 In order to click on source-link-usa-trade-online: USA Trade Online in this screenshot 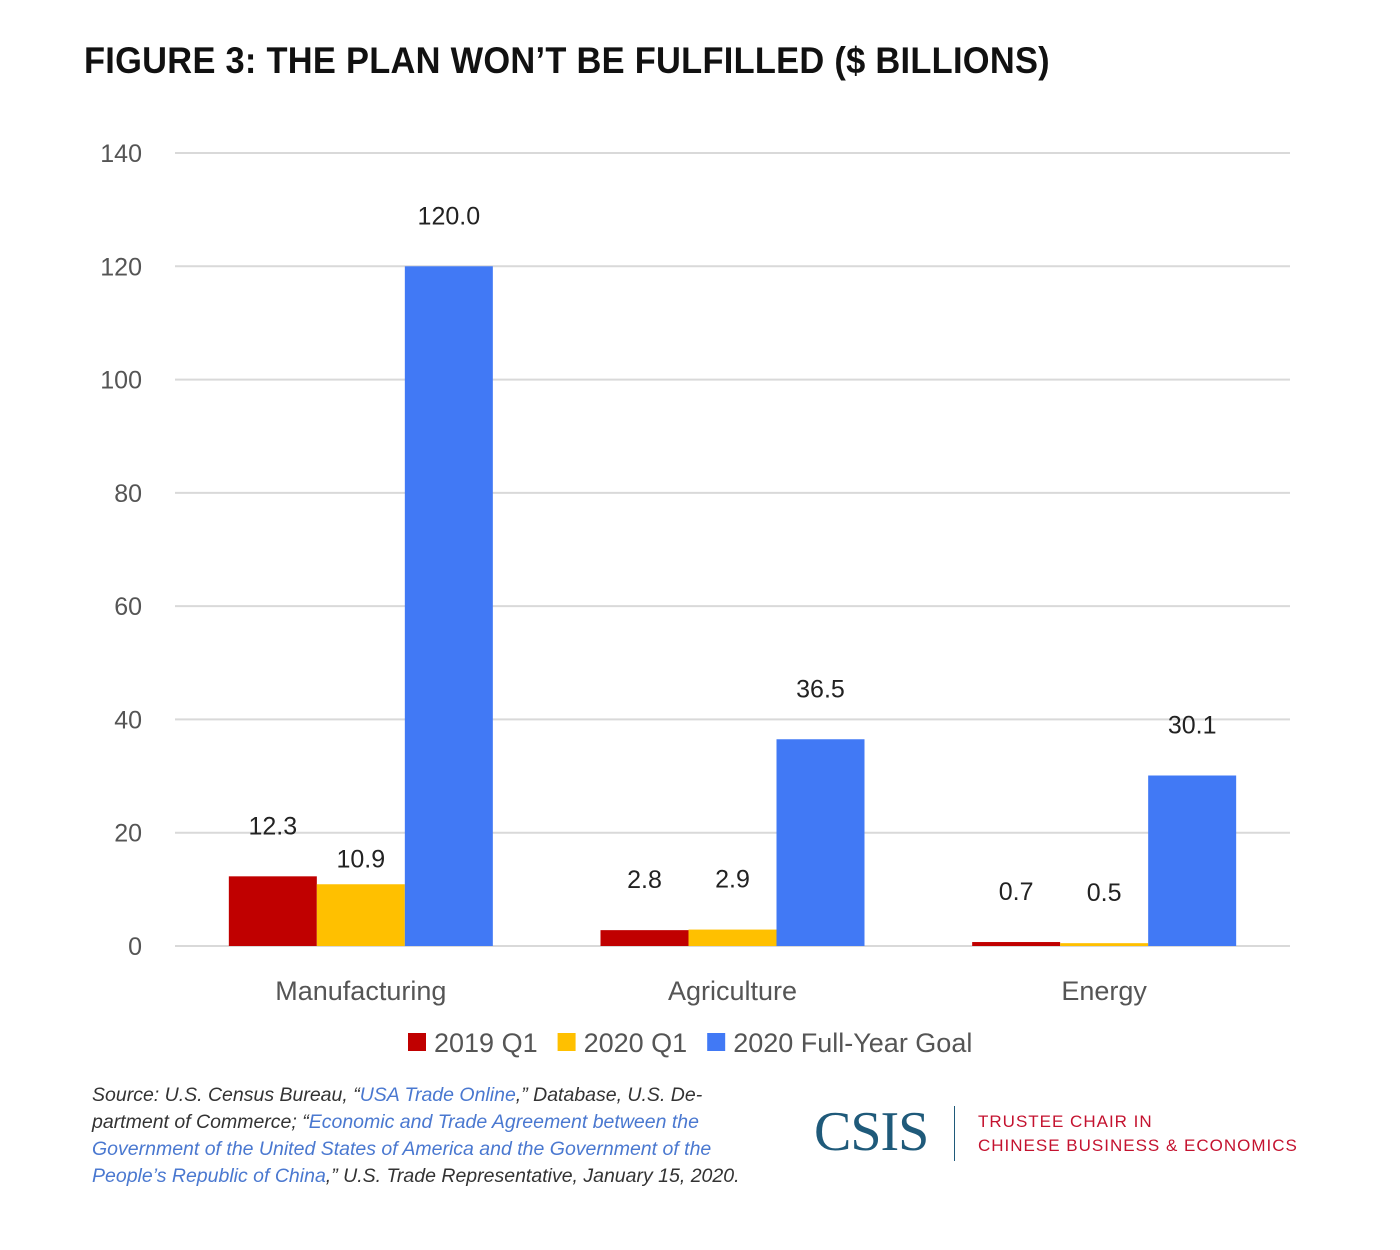, I will do `click(437, 1095)`.